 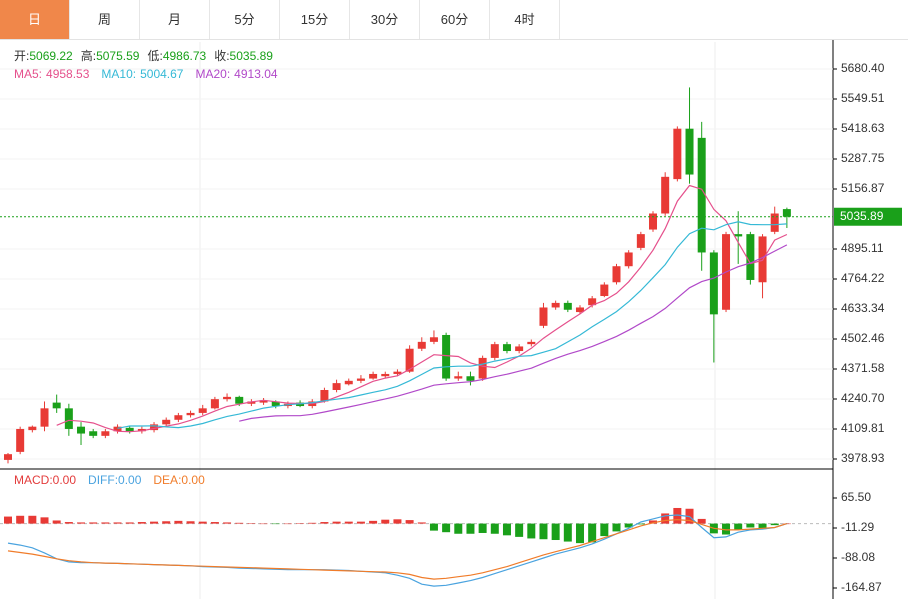 I want to click on y-tick-label: 3978.93, so click(x=863, y=458).